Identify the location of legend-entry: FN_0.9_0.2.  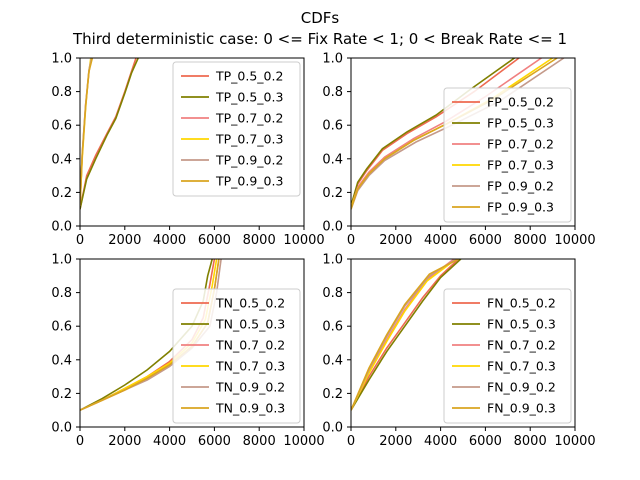
(521, 387).